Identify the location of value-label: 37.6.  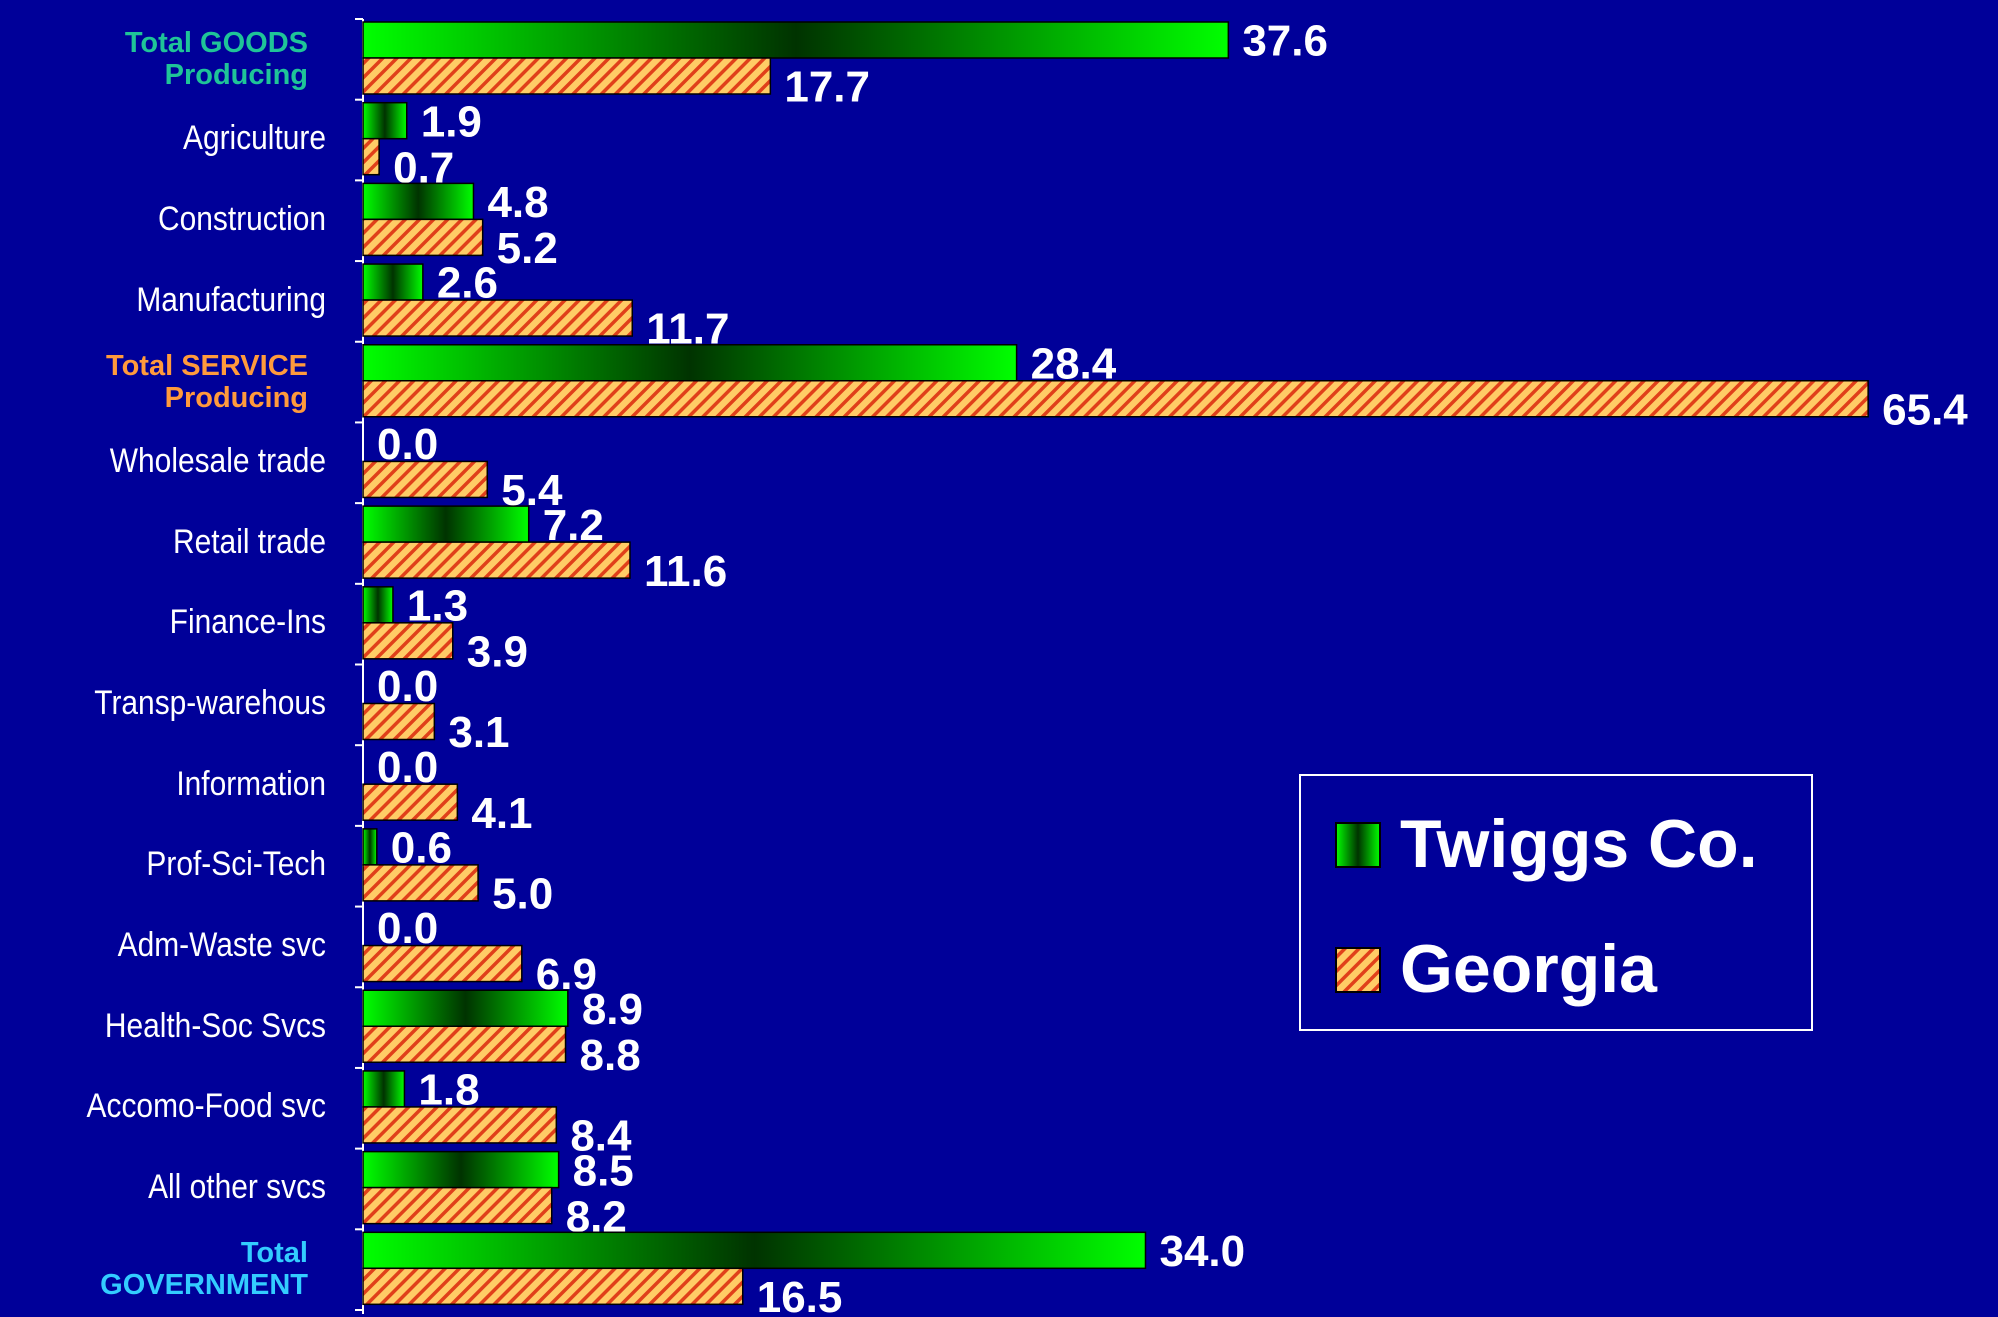
(1285, 41).